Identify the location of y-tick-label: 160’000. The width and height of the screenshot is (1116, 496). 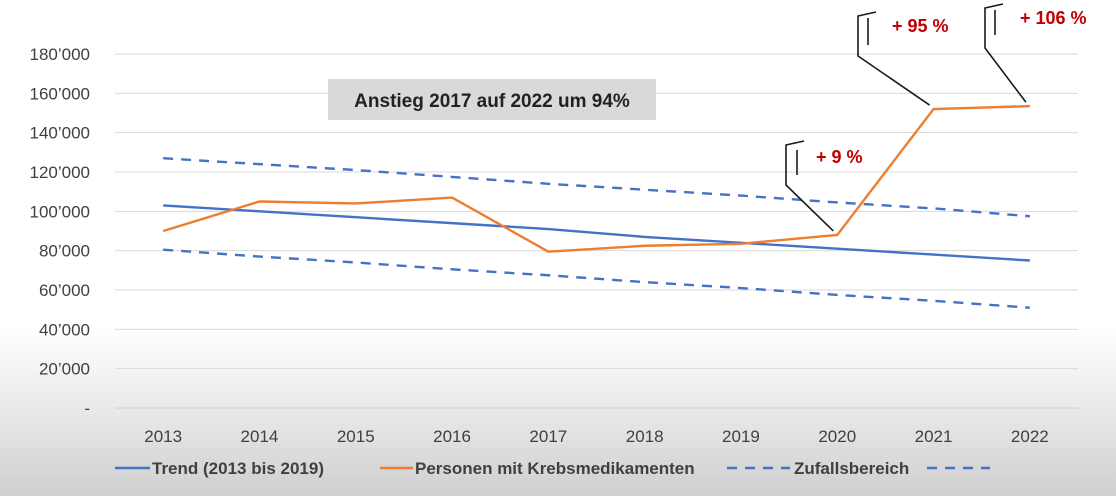
(59, 93).